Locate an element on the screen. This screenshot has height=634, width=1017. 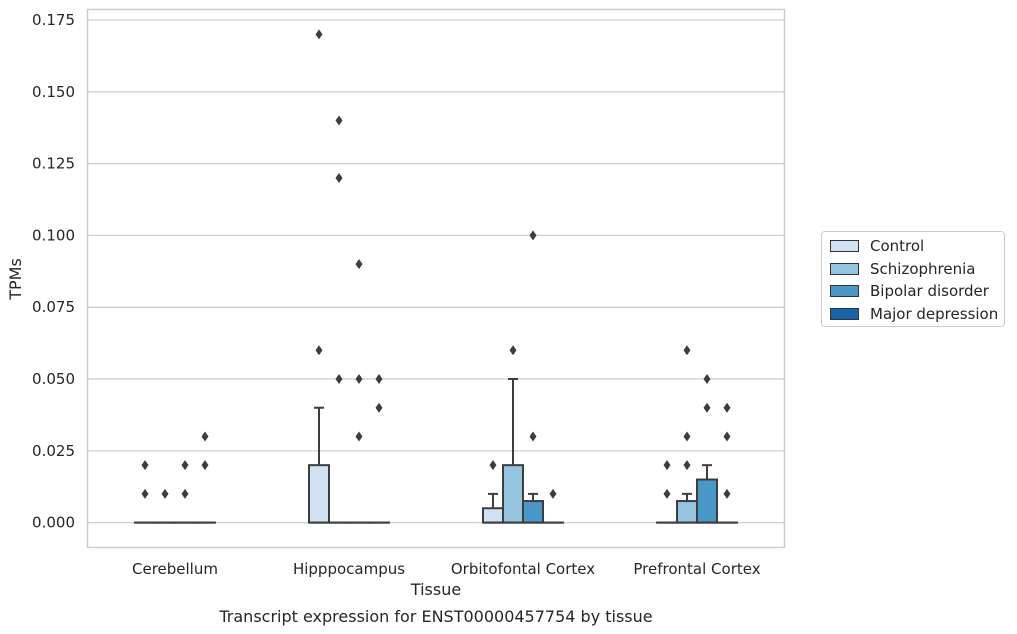
legend-label: Control is located at coordinates (897, 246).